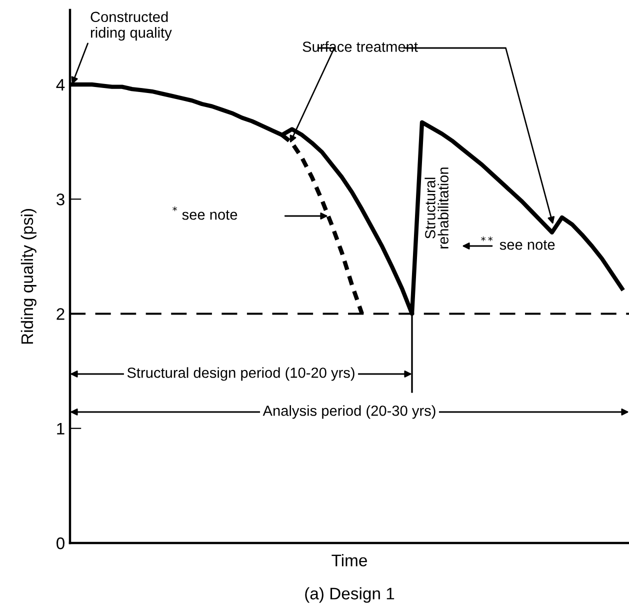 The width and height of the screenshot is (629, 608). I want to click on y-tick-label: 3, so click(60, 200).